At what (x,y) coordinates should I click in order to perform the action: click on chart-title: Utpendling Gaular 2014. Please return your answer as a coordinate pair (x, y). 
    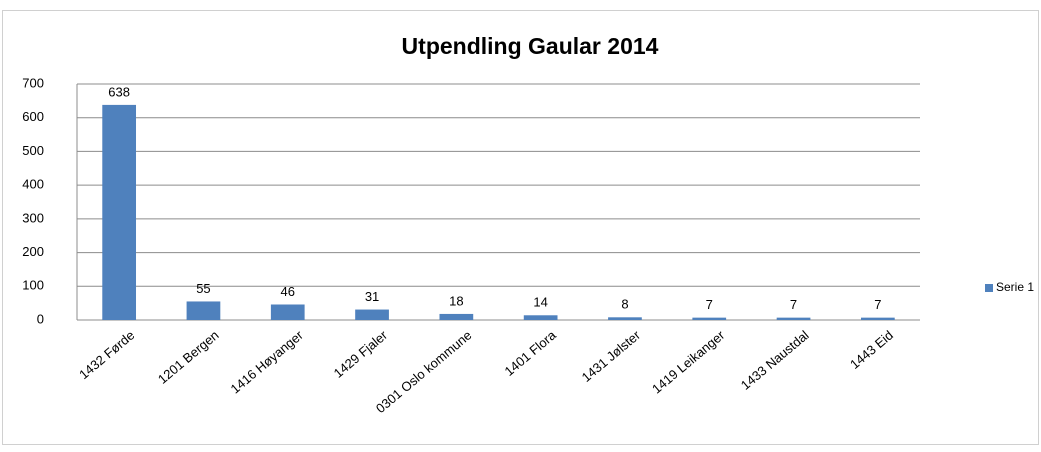
    Looking at the image, I should click on (530, 46).